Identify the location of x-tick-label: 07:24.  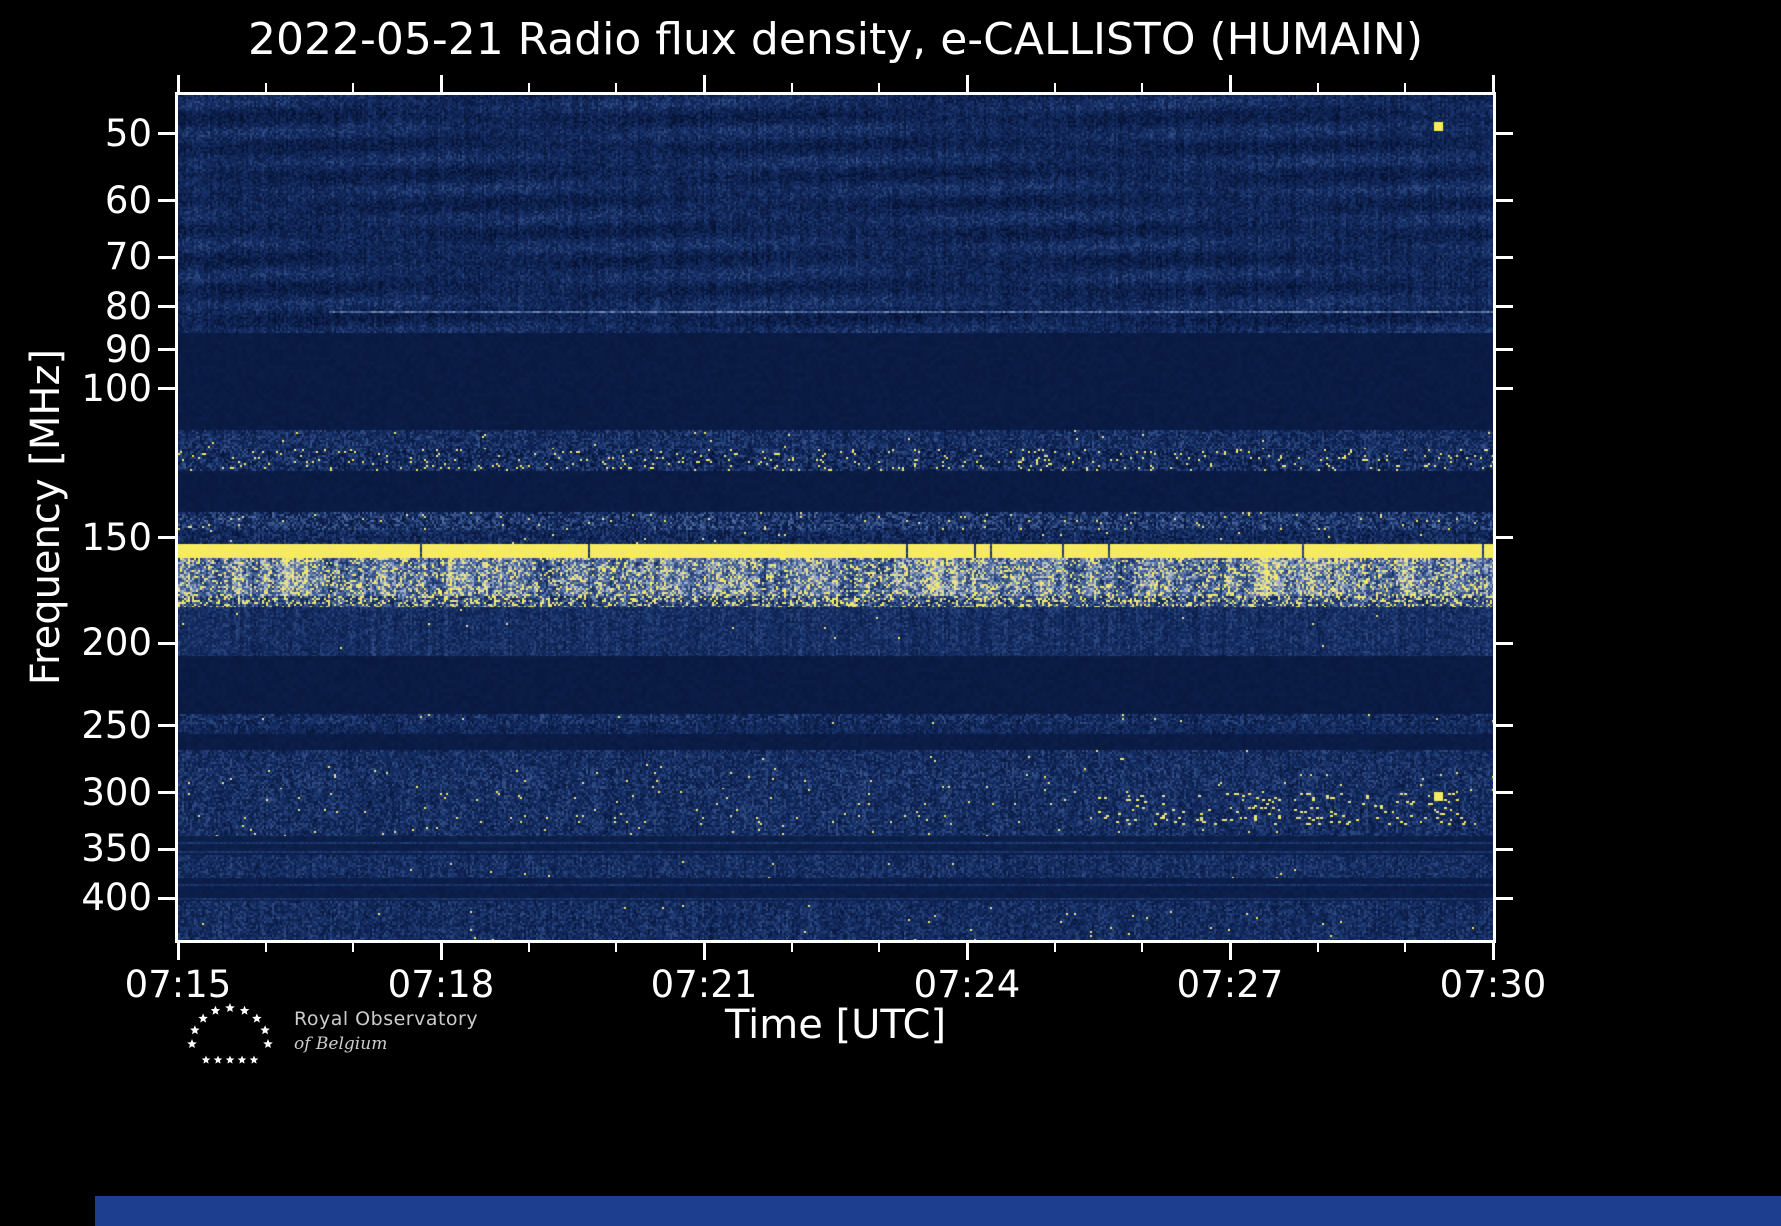
(967, 984).